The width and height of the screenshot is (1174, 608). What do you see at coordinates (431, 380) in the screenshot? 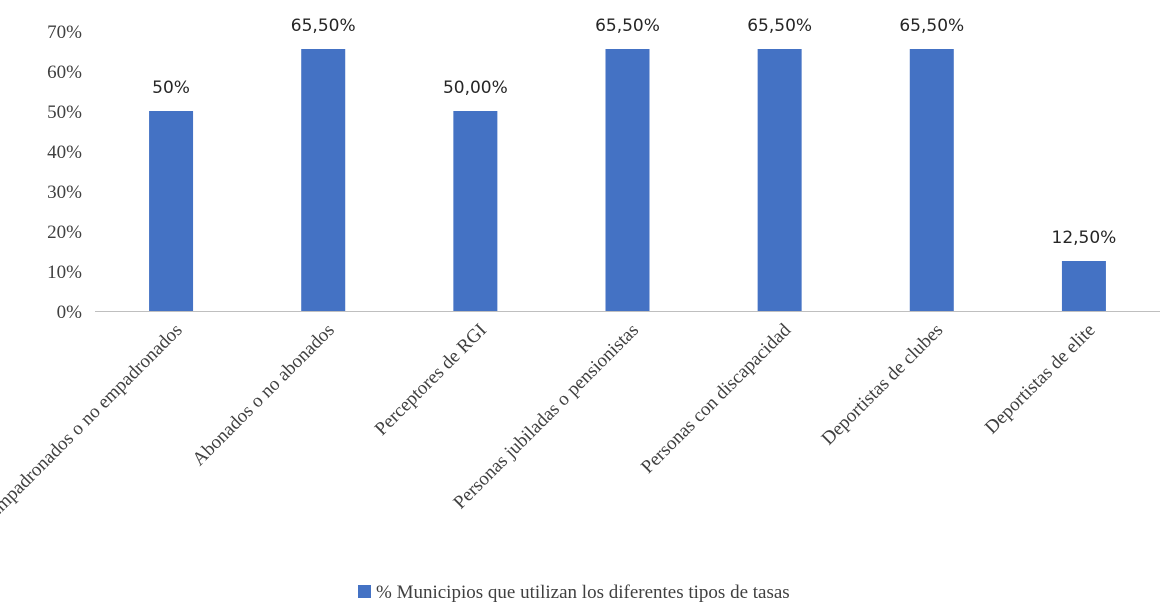
I see `category-label: Perceptores de RGI` at bounding box center [431, 380].